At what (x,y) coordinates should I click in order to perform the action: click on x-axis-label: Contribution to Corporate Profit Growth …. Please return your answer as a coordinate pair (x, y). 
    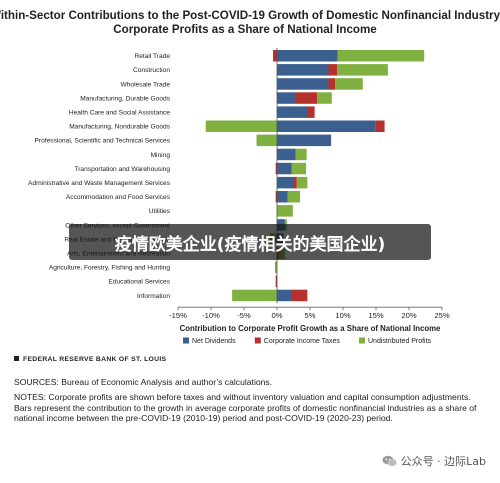
    Looking at the image, I should click on (310, 328).